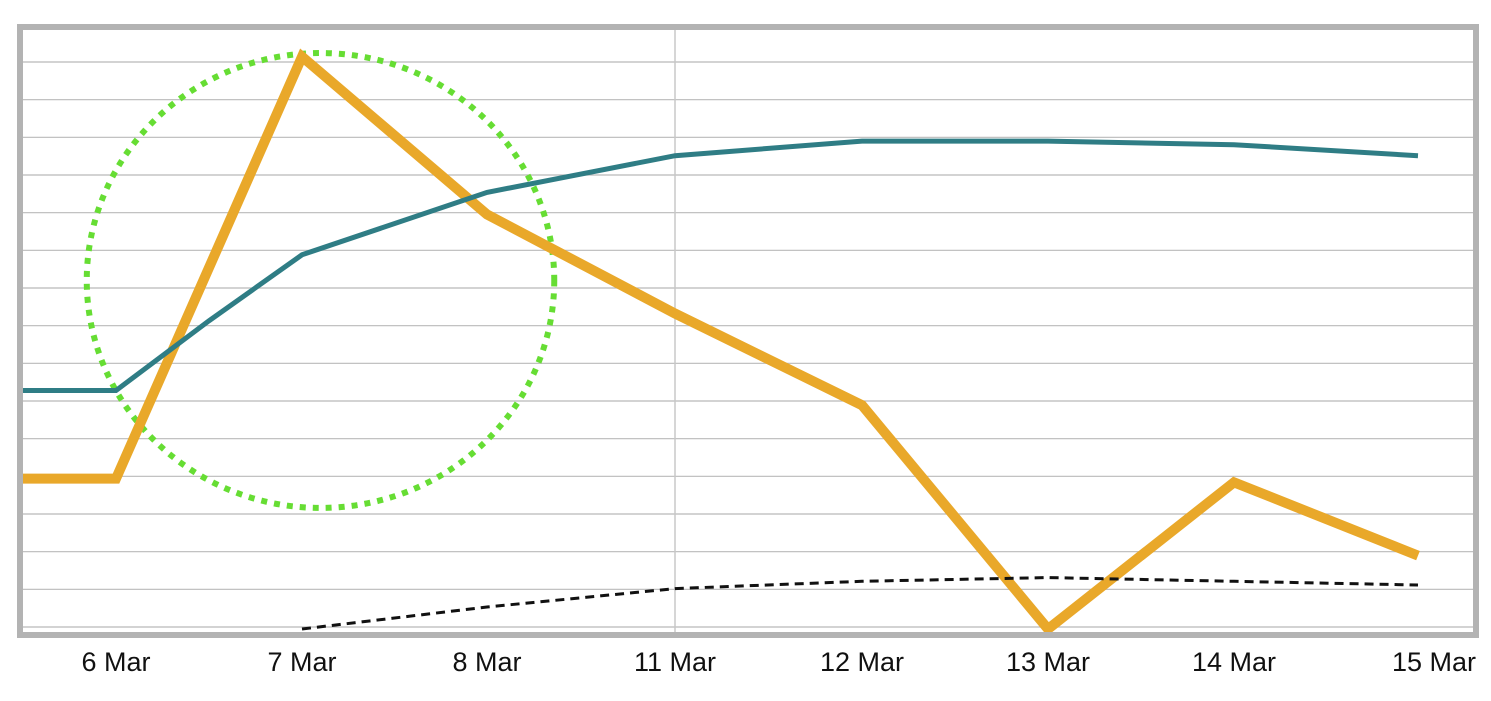  What do you see at coordinates (1048, 662) in the screenshot?
I see `x-tick-label: 13 Mar` at bounding box center [1048, 662].